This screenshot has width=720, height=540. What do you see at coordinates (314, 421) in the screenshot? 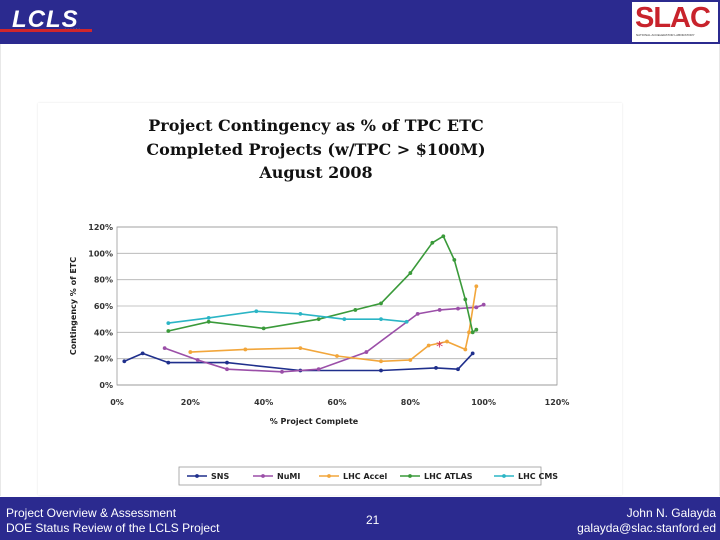
I see `x-axis-label: % Project Complete` at bounding box center [314, 421].